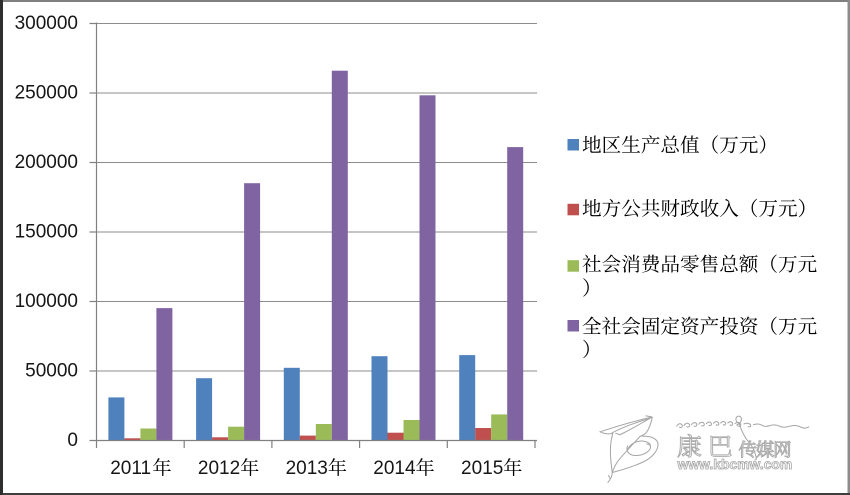  I want to click on svg-text: 250000, so click(46, 93).